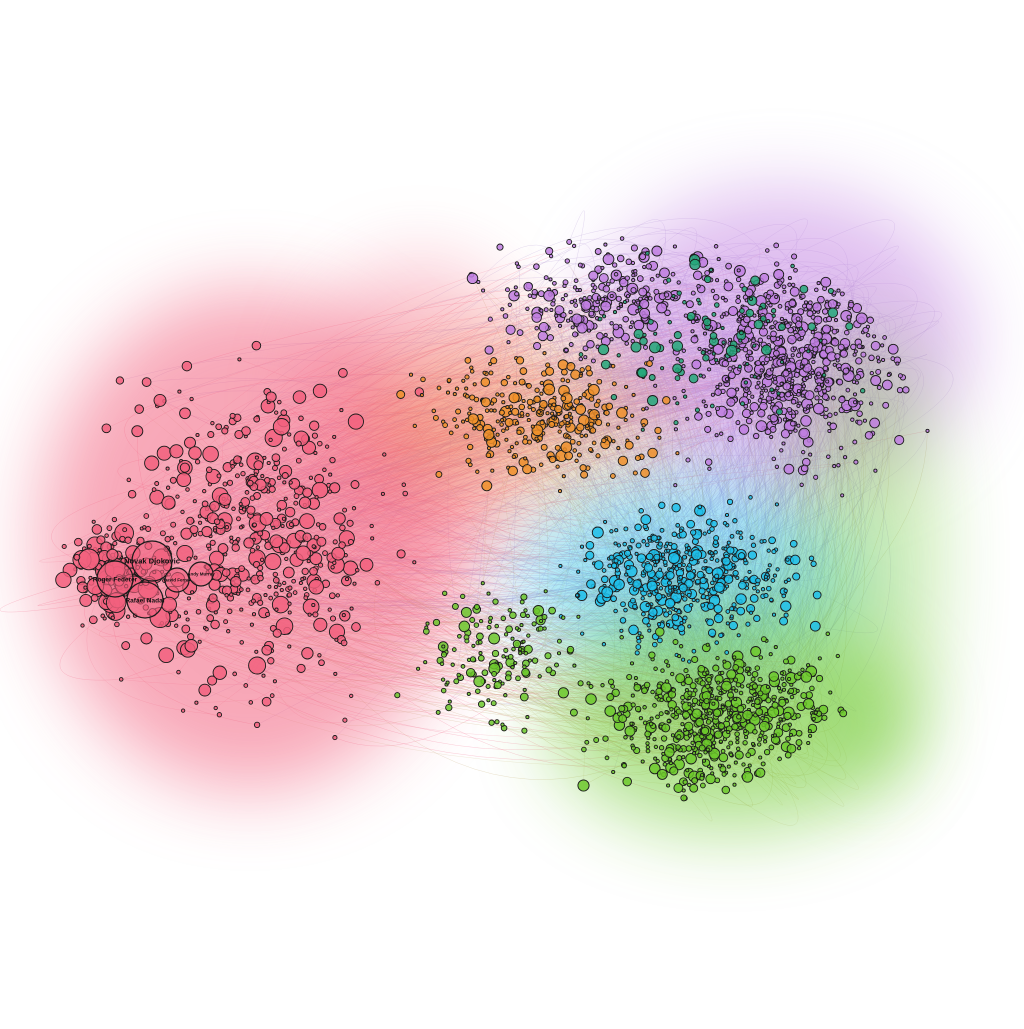  What do you see at coordinates (152, 561) in the screenshot?
I see `hub-djokovic: Novak Djokovic` at bounding box center [152, 561].